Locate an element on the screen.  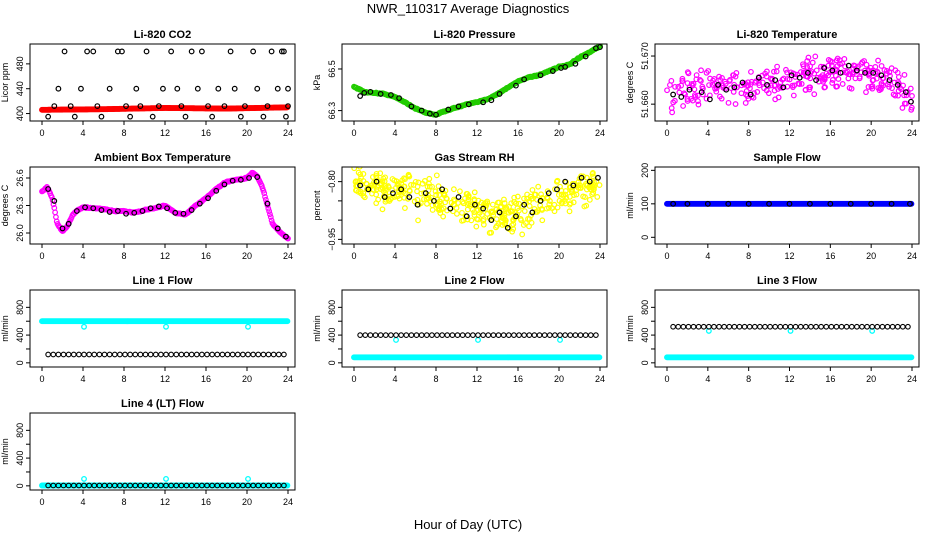
panel-title: Ambient Box Temperature is located at coordinates (162, 158).